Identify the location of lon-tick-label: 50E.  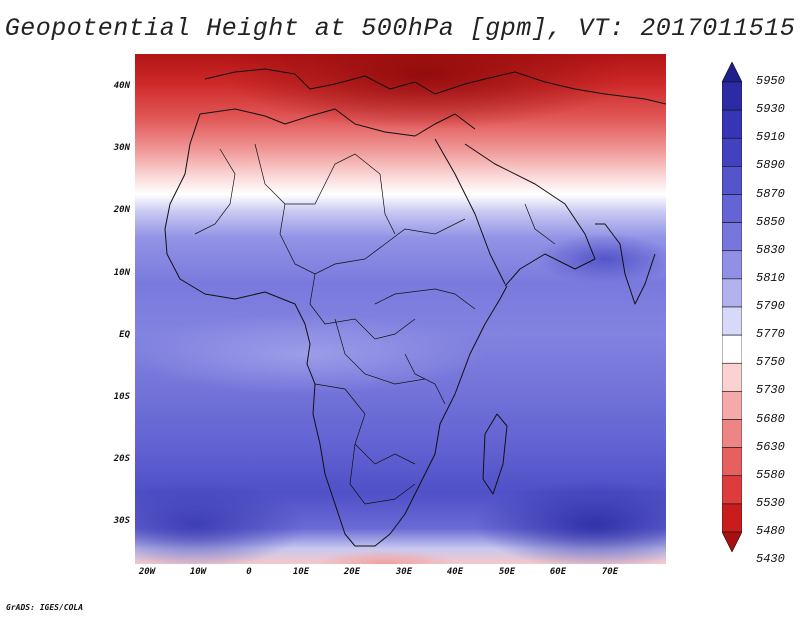
(507, 572).